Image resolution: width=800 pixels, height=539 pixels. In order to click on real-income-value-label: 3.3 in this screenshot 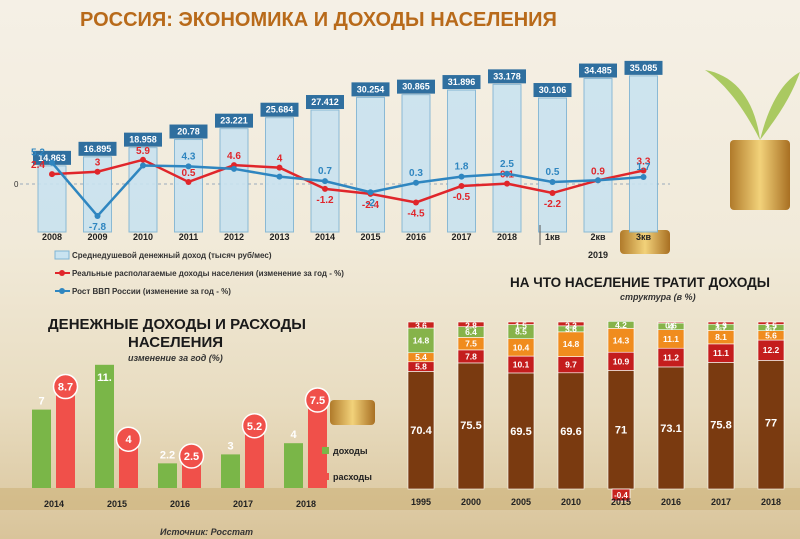, I will do `click(644, 161)`.